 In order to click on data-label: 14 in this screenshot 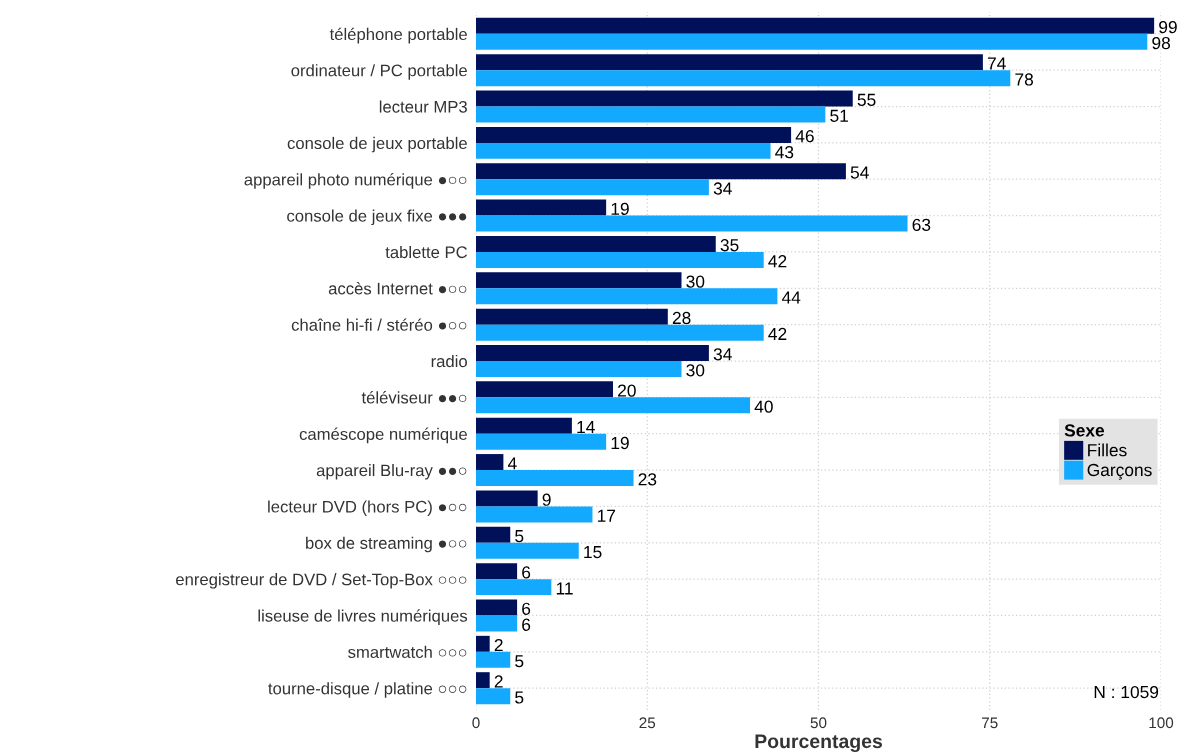, I will do `click(586, 427)`.